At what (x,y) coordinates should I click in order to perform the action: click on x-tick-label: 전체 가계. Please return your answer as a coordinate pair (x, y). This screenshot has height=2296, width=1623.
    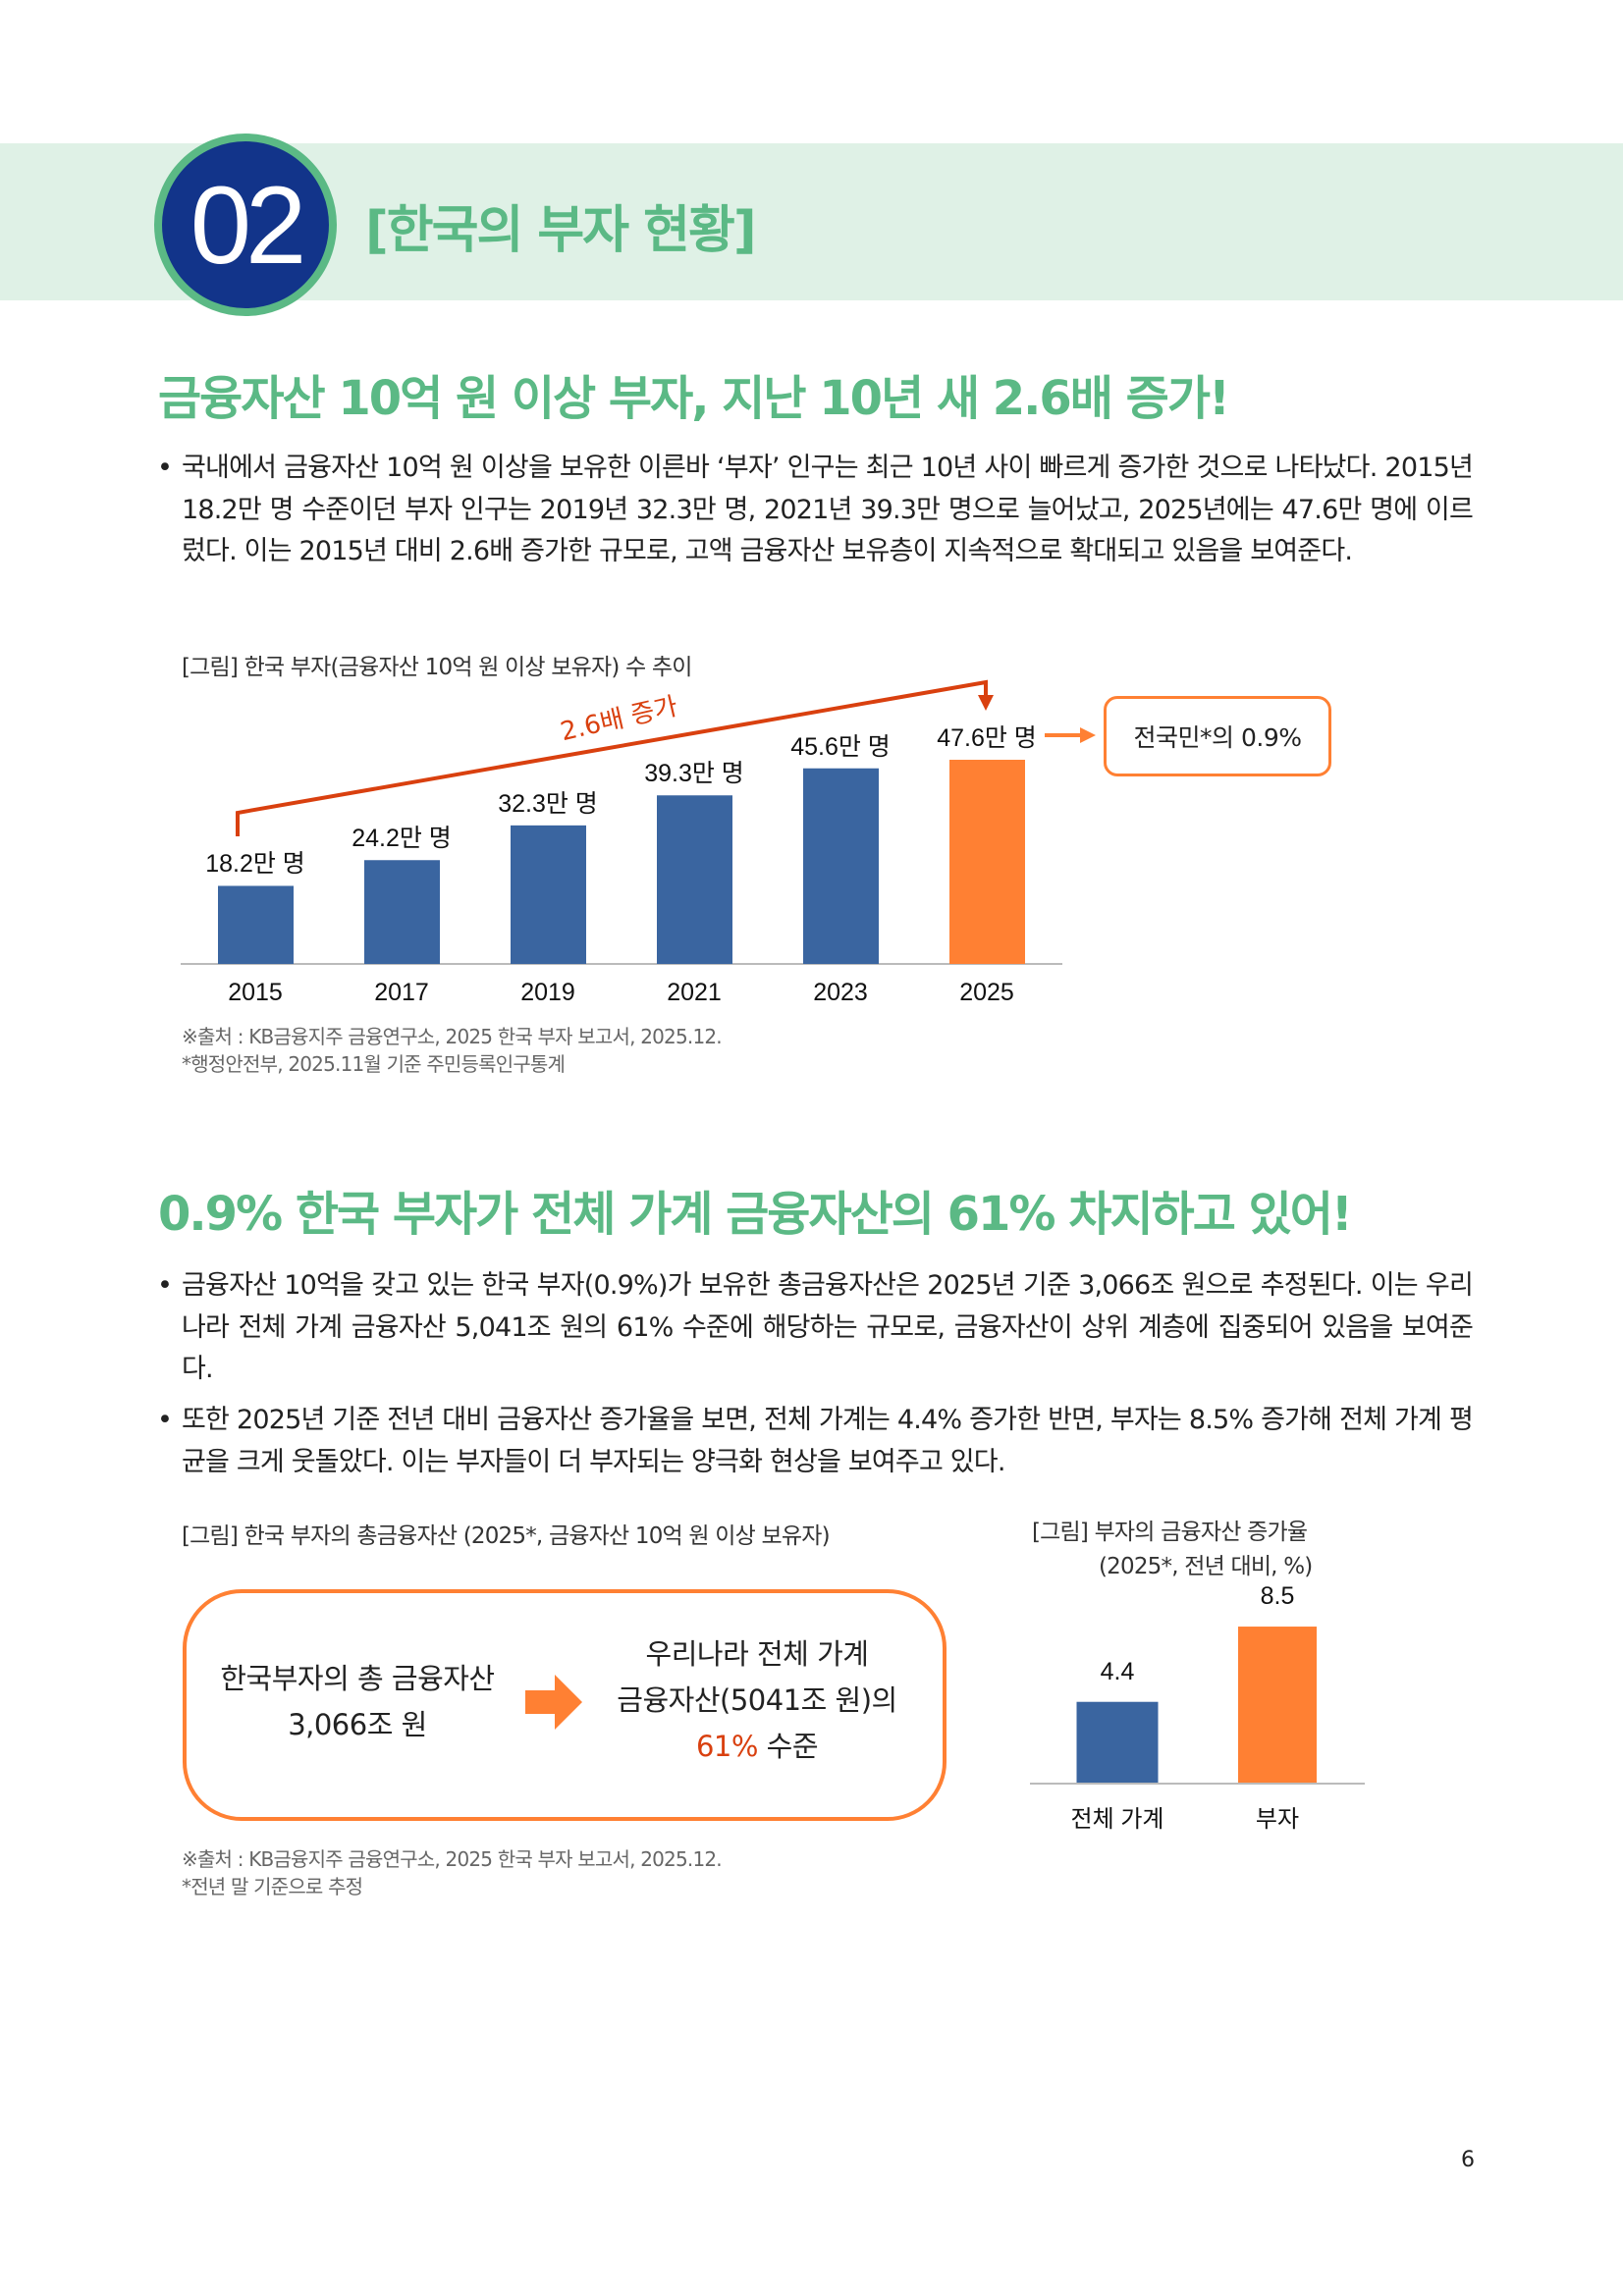
    Looking at the image, I should click on (1117, 1820).